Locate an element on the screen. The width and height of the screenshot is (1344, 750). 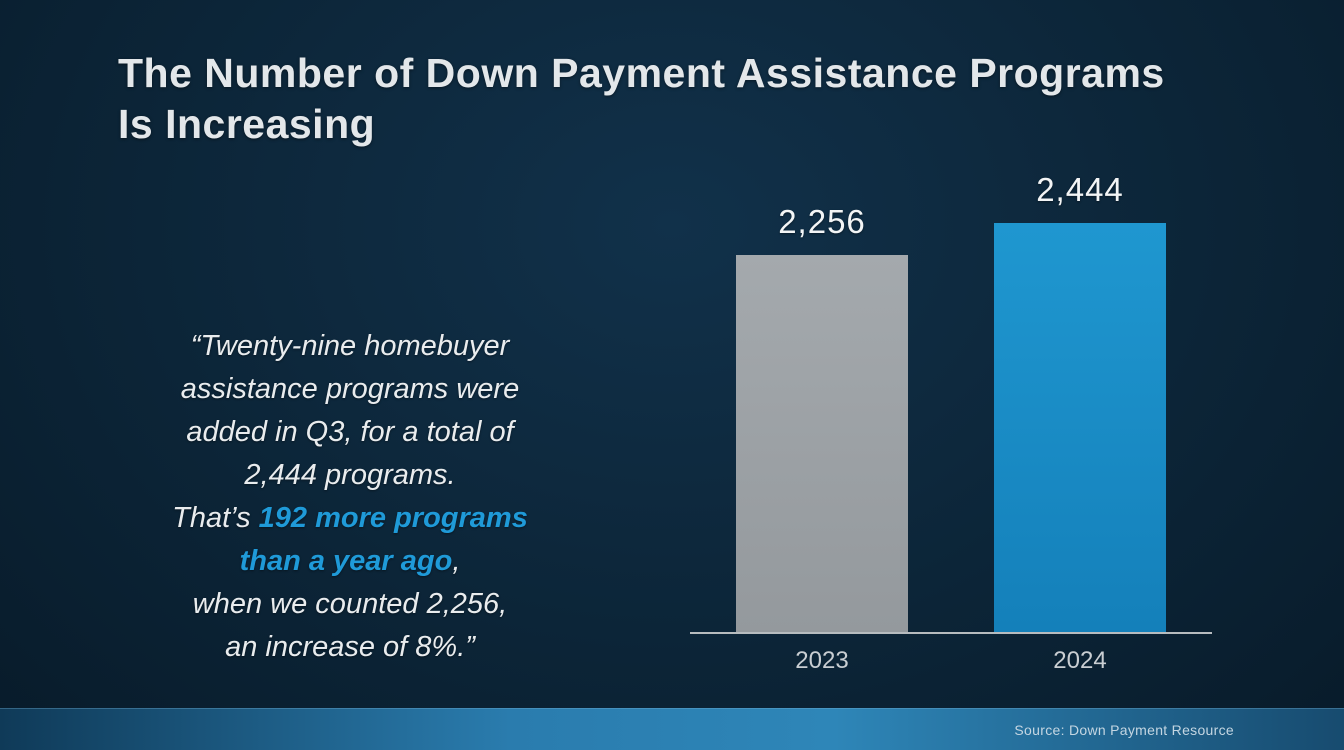
bar-column-2023: 2,256 is located at coordinates (822, 417).